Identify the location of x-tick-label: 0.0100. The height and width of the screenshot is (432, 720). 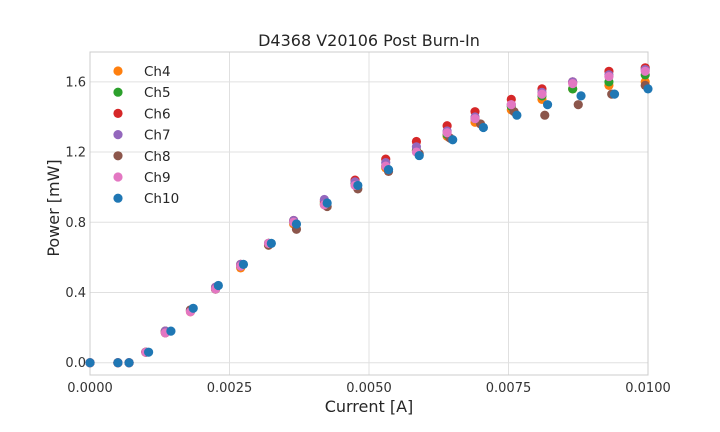
(648, 388).